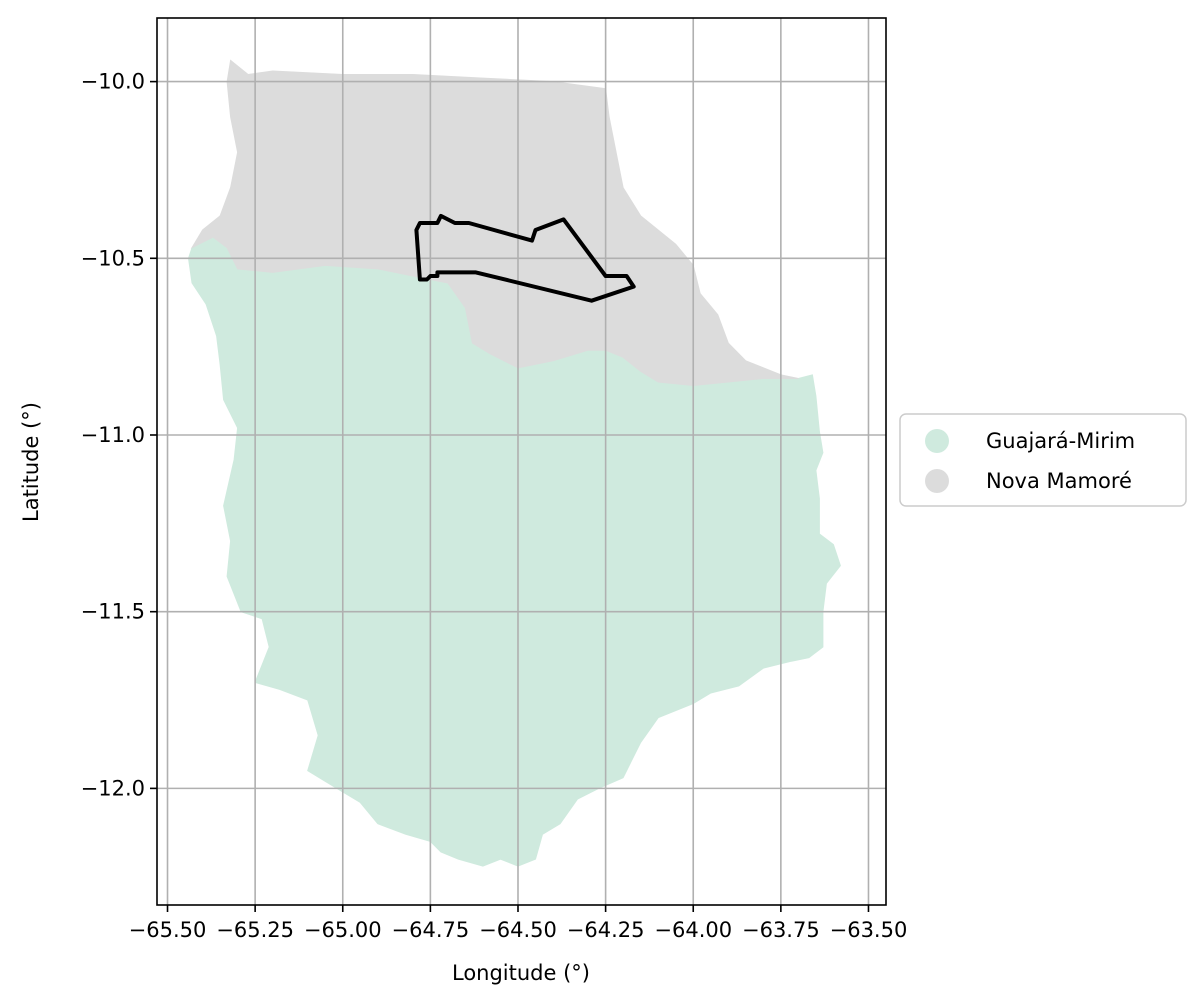 Image resolution: width=1204 pixels, height=1006 pixels. Describe the element at coordinates (521, 973) in the screenshot. I see `x-axis-label: Longitude (°)` at that location.